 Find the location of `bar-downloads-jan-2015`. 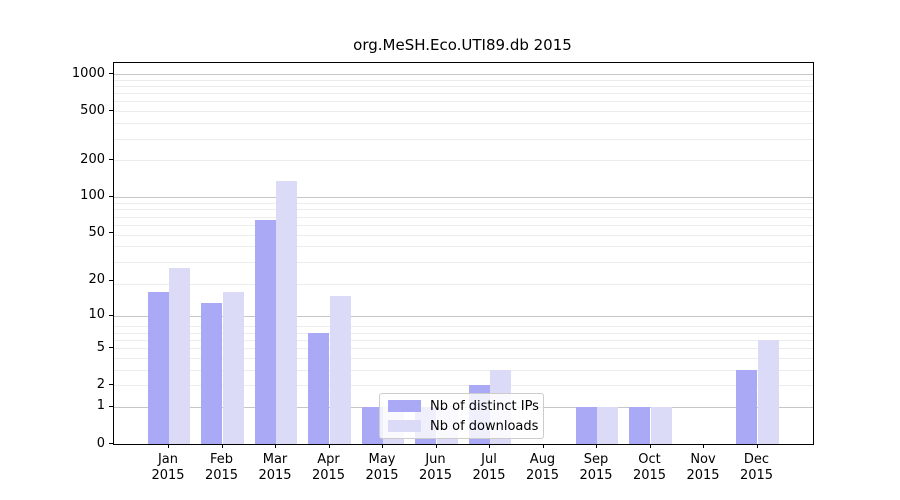

bar-downloads-jan-2015 is located at coordinates (180, 355).